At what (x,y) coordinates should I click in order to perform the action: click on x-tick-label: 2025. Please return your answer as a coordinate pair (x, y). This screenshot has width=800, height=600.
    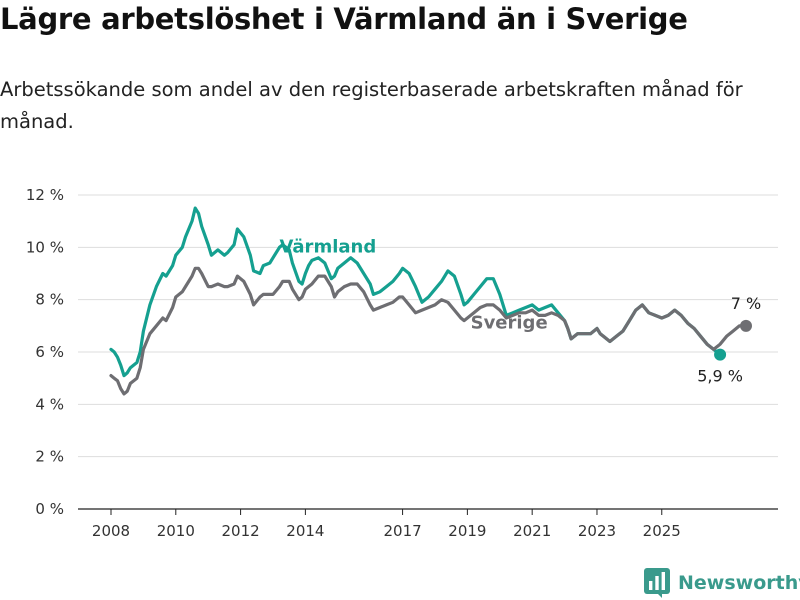
    Looking at the image, I should click on (662, 531).